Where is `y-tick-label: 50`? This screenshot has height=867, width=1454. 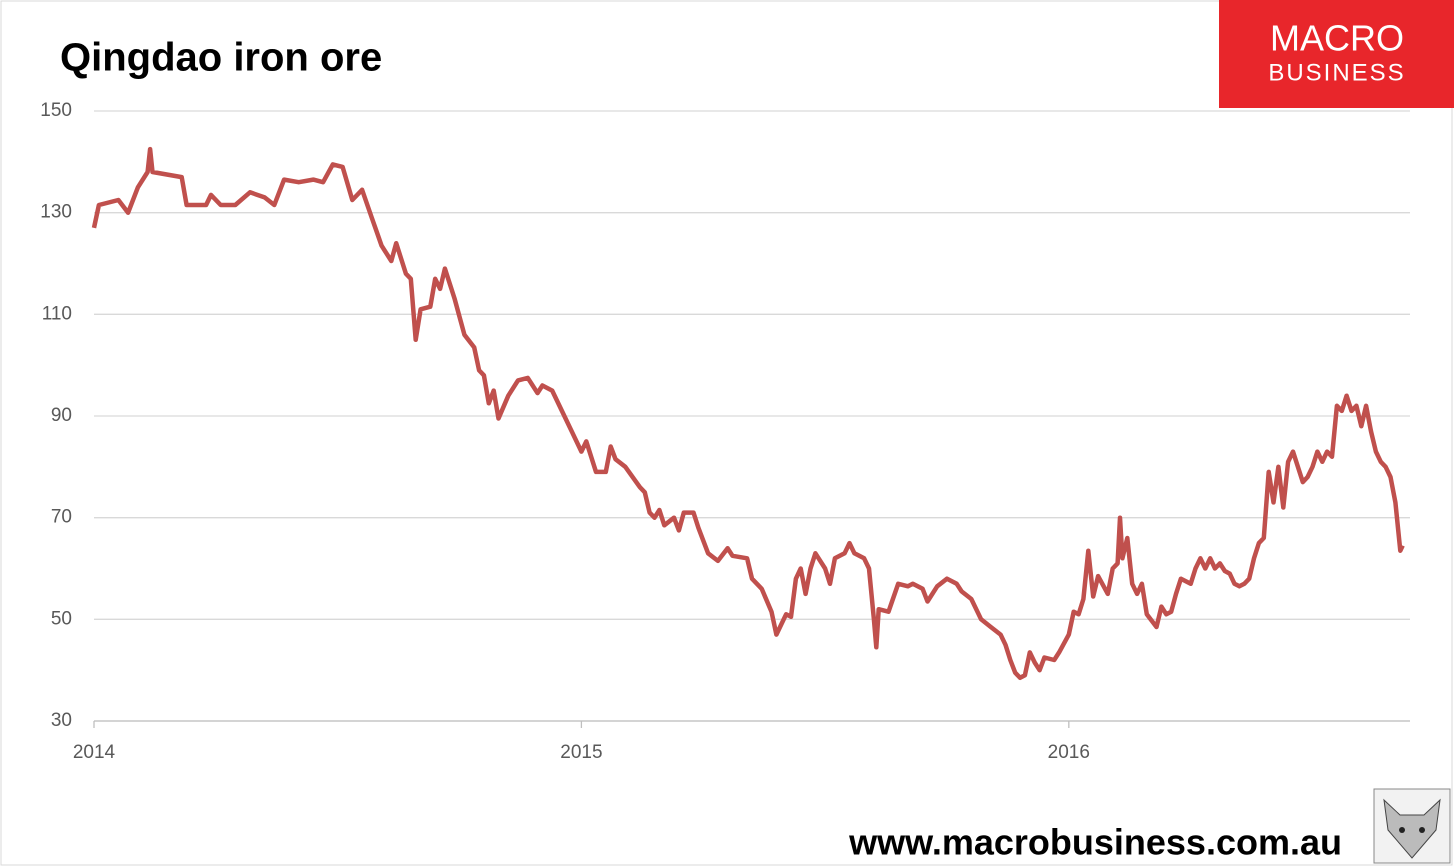 y-tick-label: 50 is located at coordinates (61, 618).